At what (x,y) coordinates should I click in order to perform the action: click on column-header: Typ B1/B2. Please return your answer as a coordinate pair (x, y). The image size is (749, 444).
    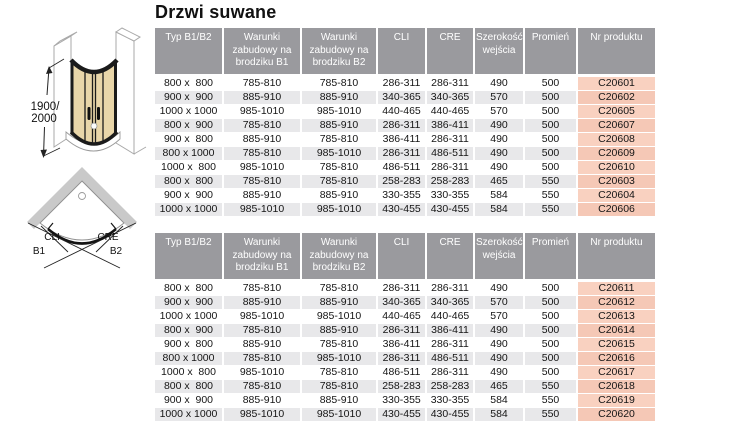
    Looking at the image, I should click on (189, 257).